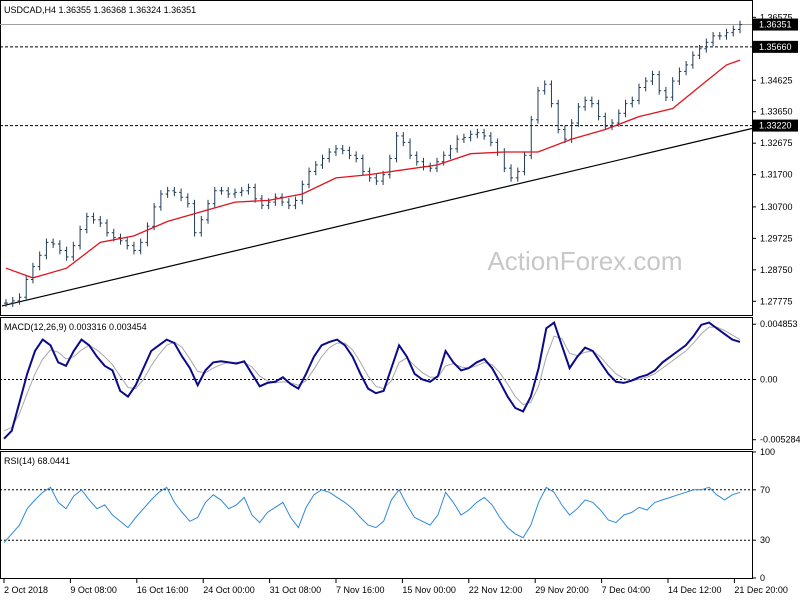  I want to click on x-axis-tick-label: 16 Oct 16:00, so click(163, 590).